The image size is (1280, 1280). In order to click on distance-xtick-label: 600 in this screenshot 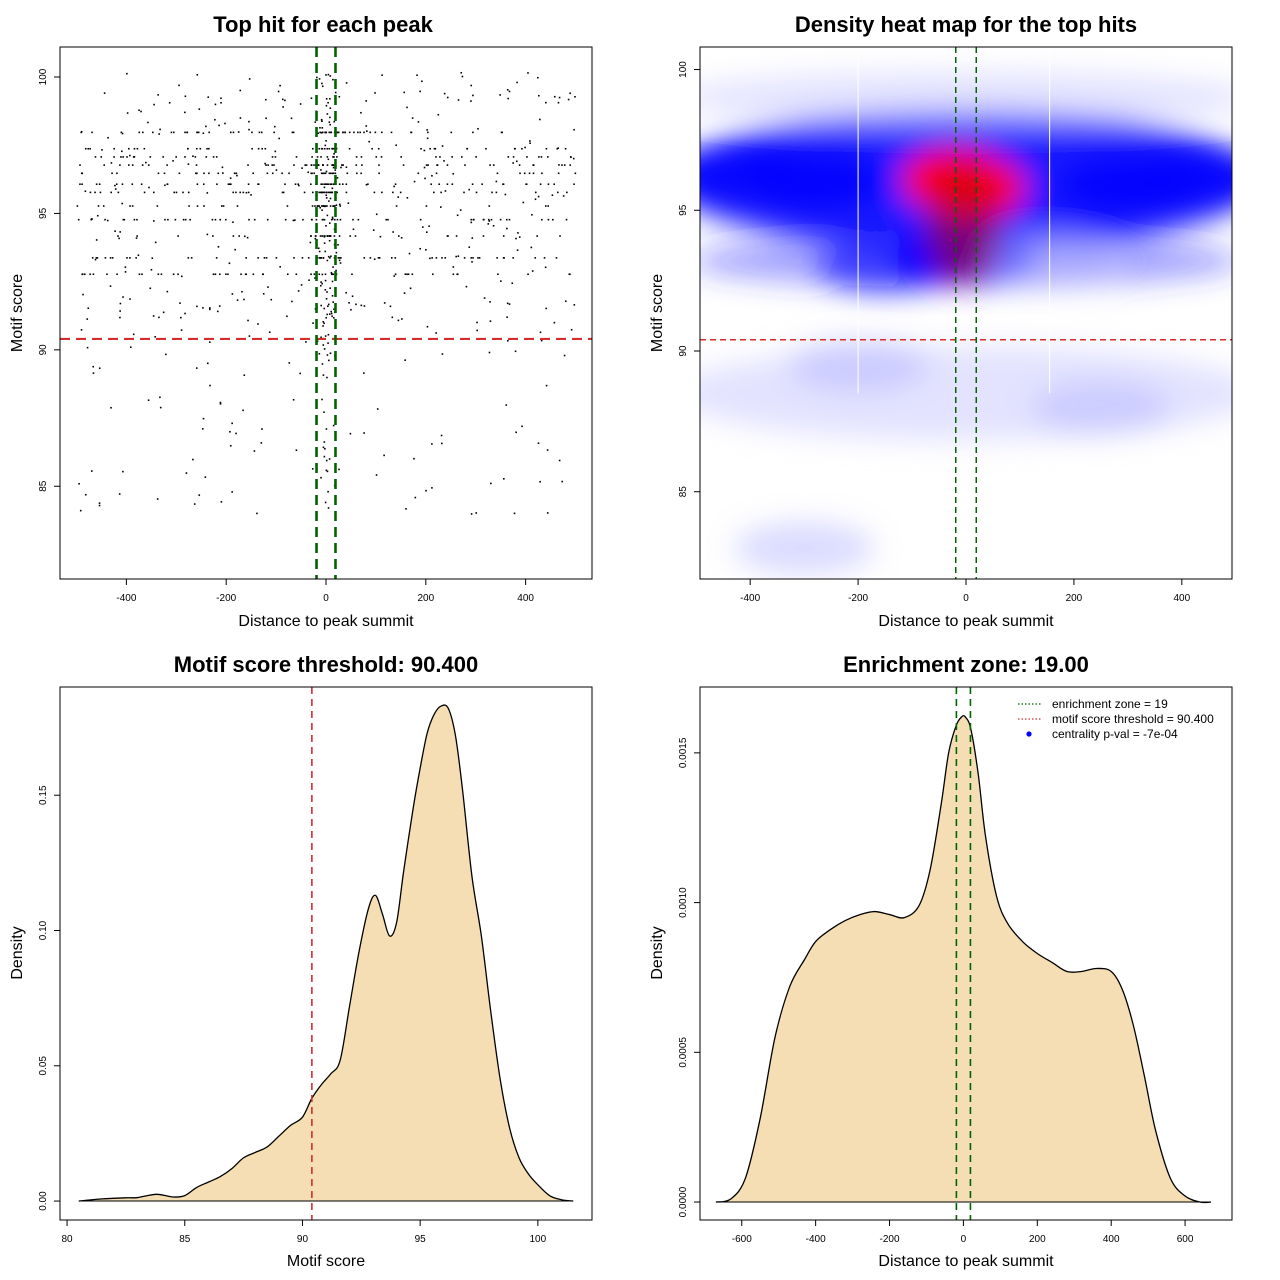, I will do `click(1185, 1239)`.